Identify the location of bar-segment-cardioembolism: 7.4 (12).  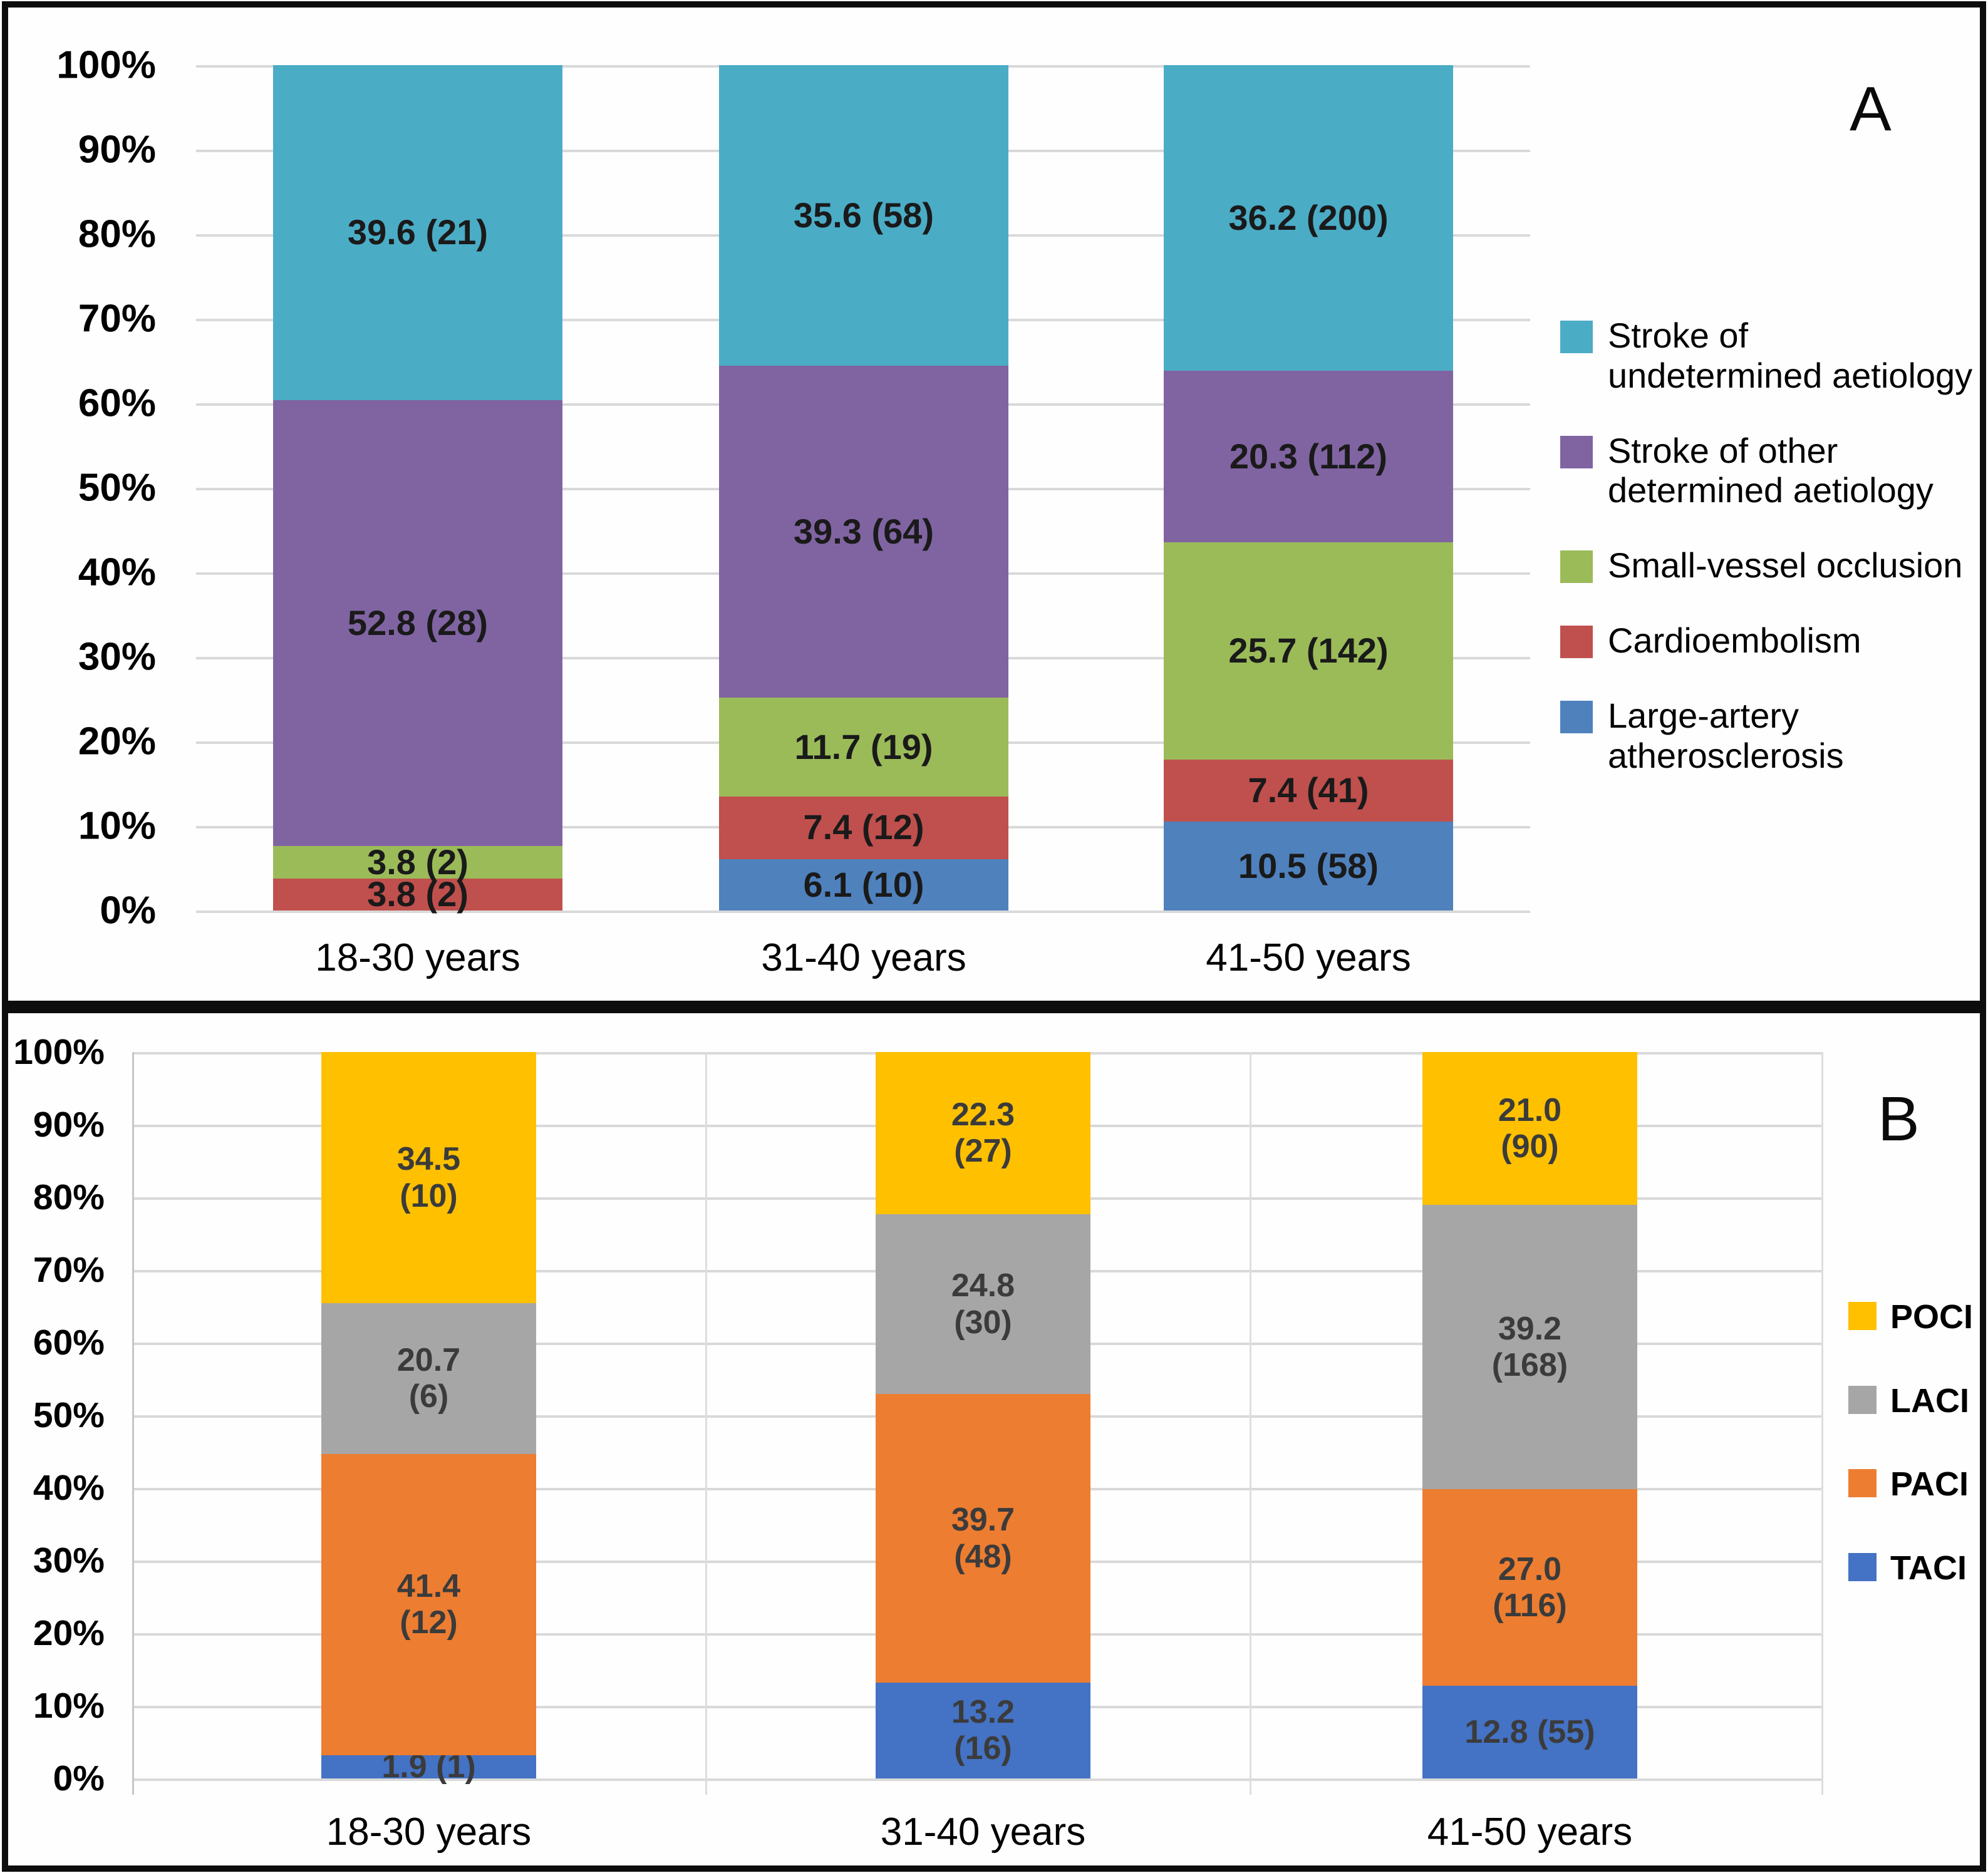
(863, 827).